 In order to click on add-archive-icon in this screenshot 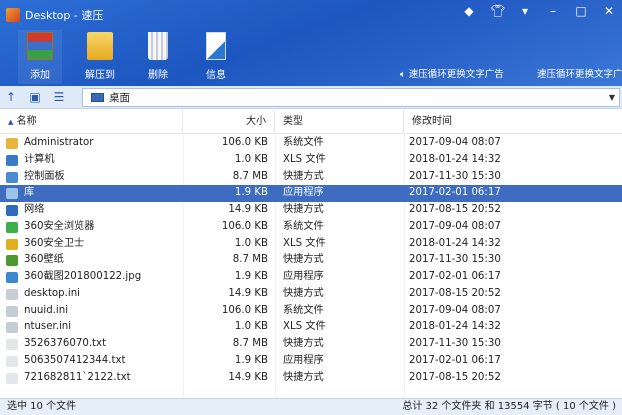, I will do `click(40, 46)`.